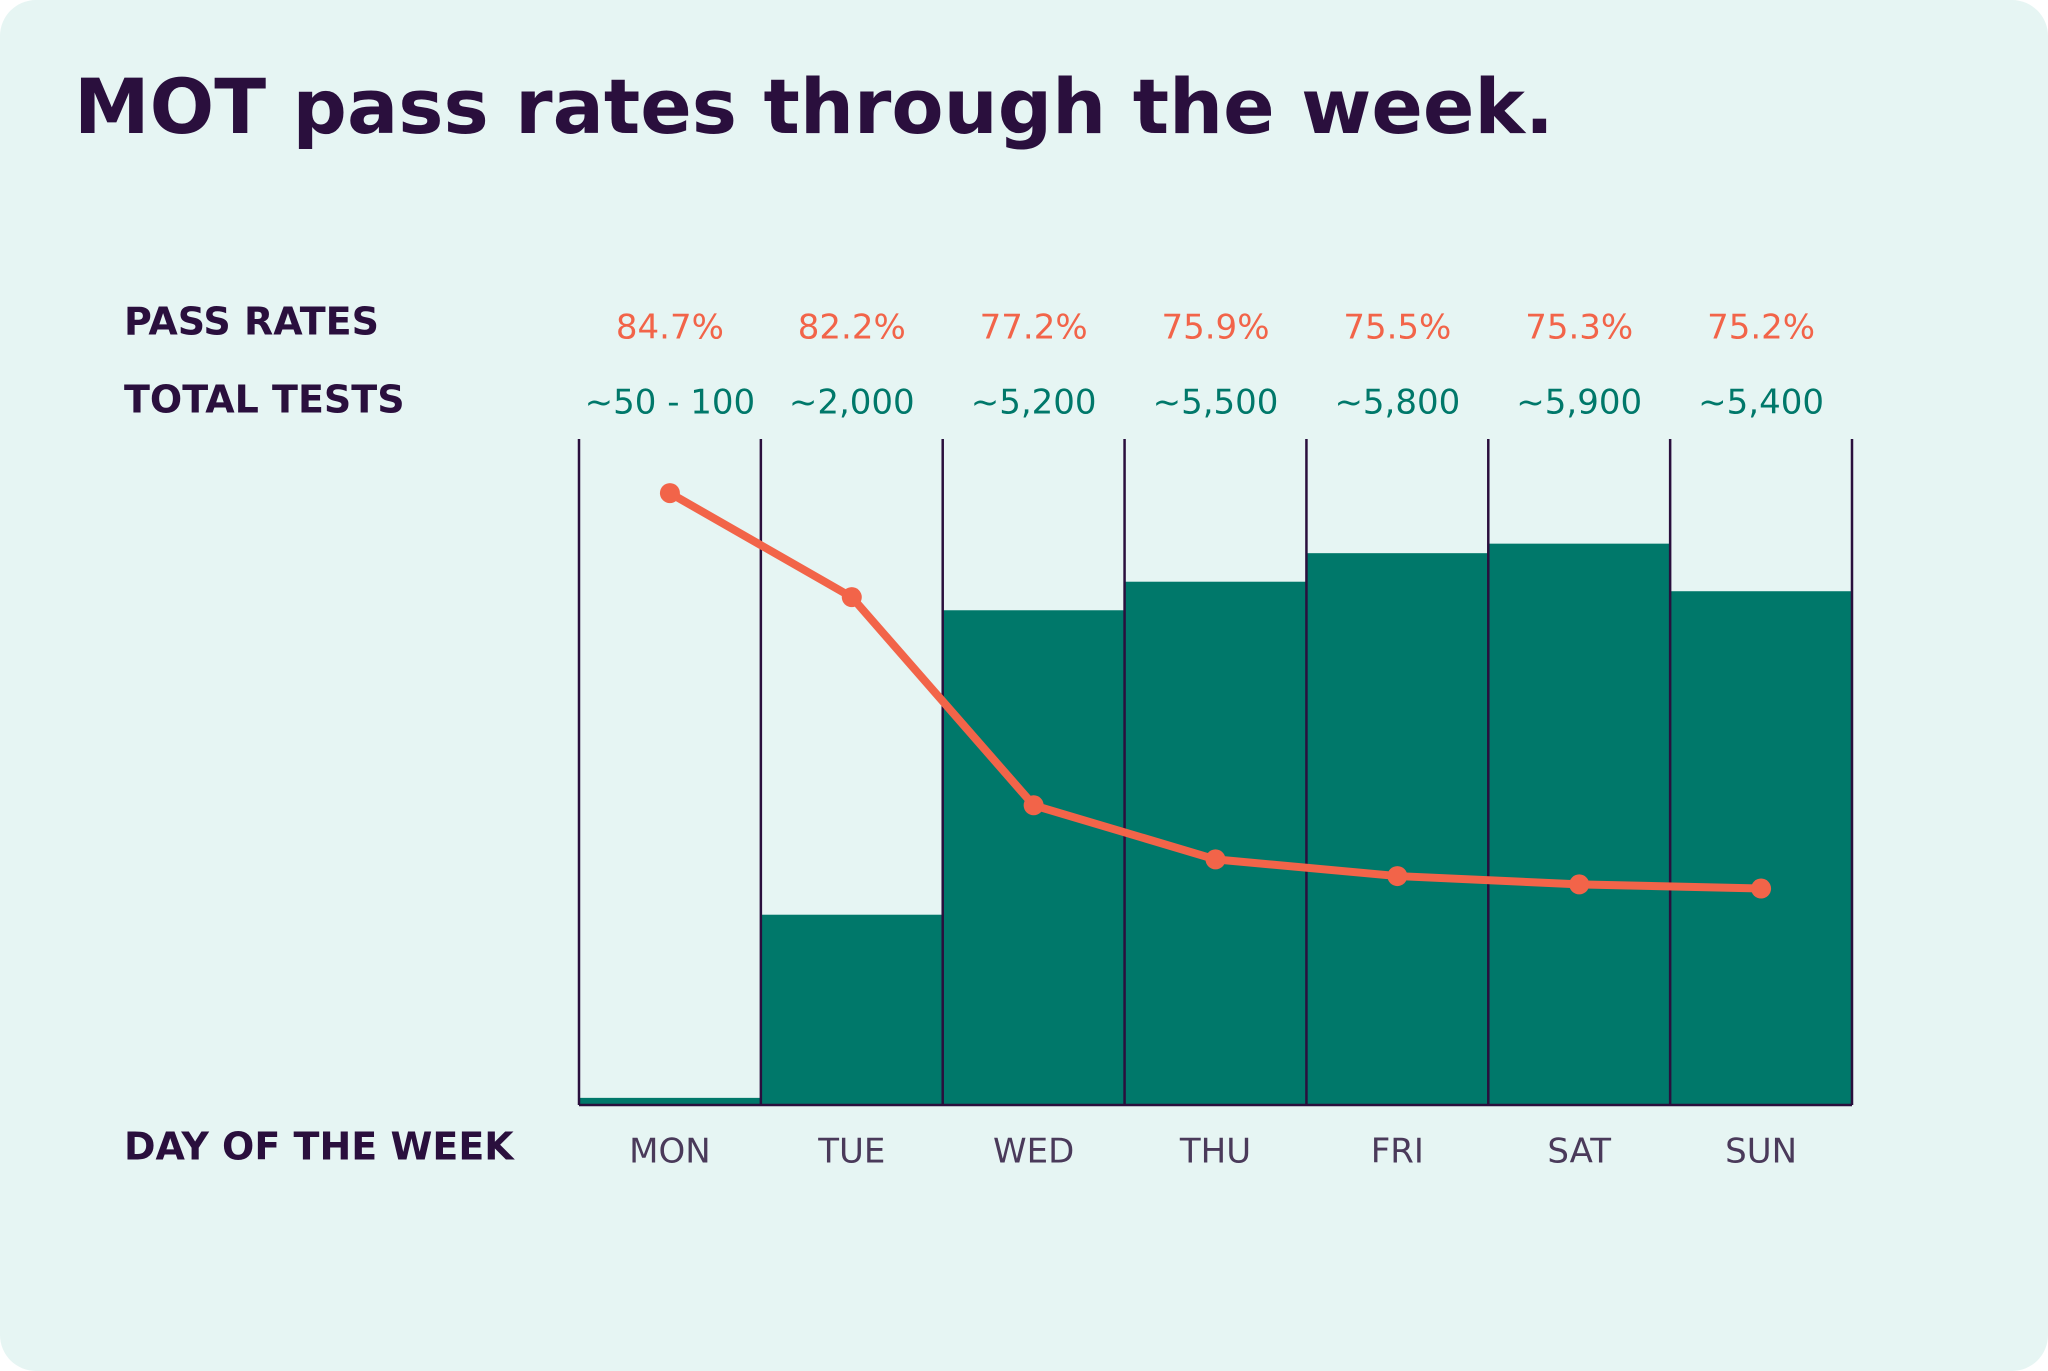 The height and width of the screenshot is (1371, 2048). What do you see at coordinates (1215, 1152) in the screenshot?
I see `x-tick-label: THU` at bounding box center [1215, 1152].